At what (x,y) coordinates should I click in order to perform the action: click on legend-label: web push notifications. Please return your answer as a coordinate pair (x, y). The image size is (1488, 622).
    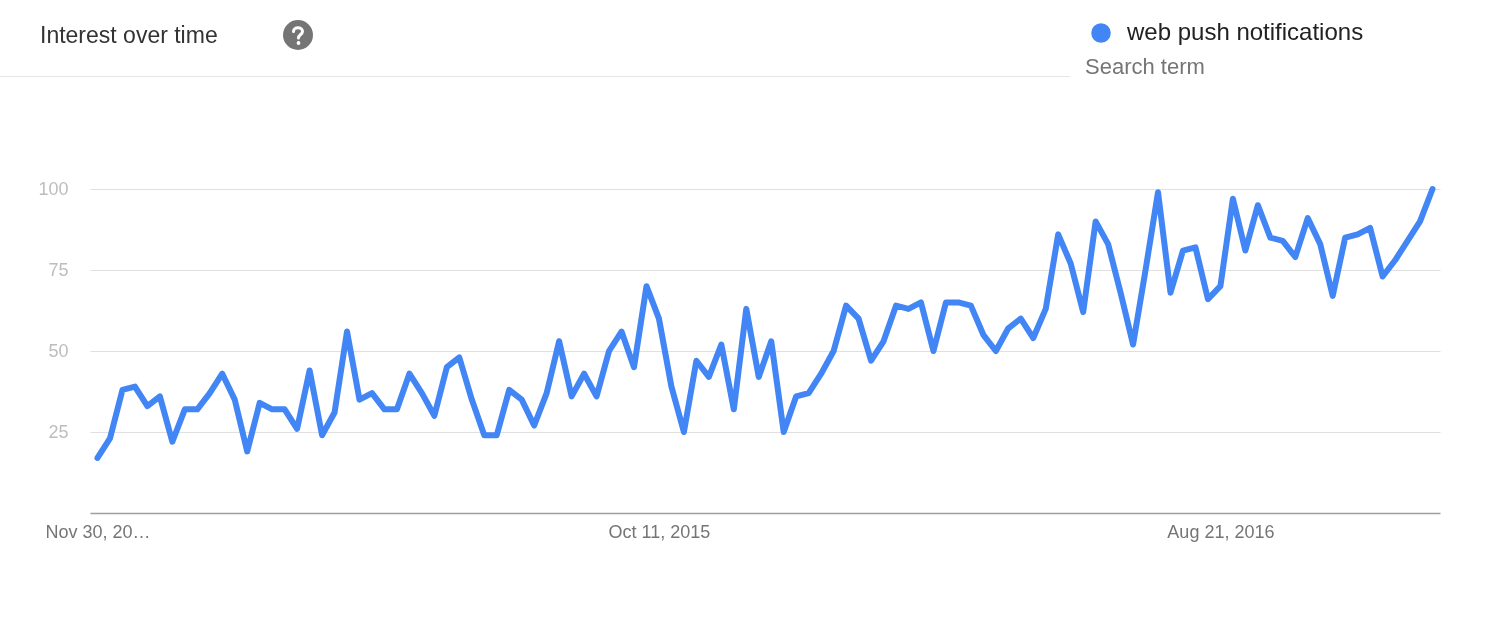
    Looking at the image, I should click on (1245, 31).